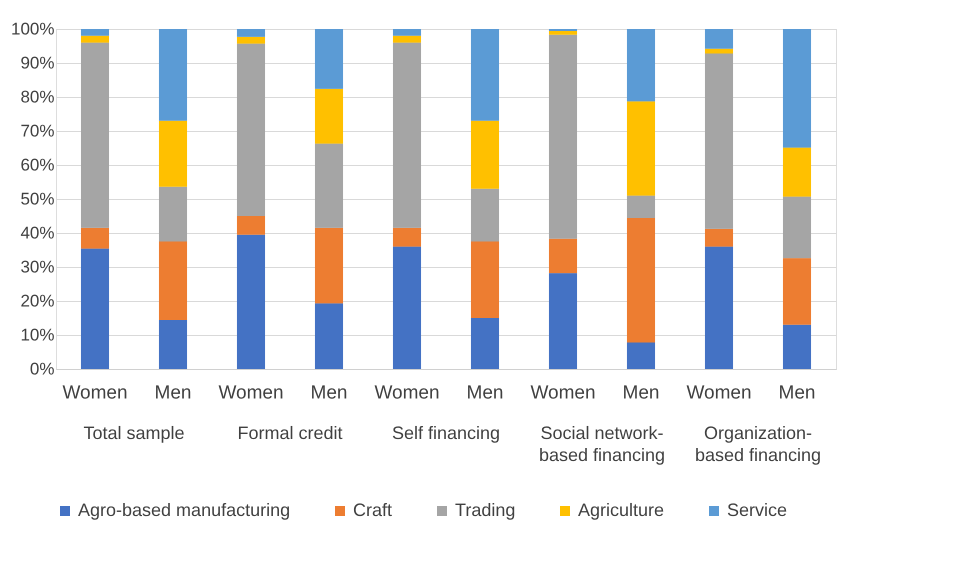 The height and width of the screenshot is (576, 954). What do you see at coordinates (485, 510) in the screenshot?
I see `legend-label: Trading` at bounding box center [485, 510].